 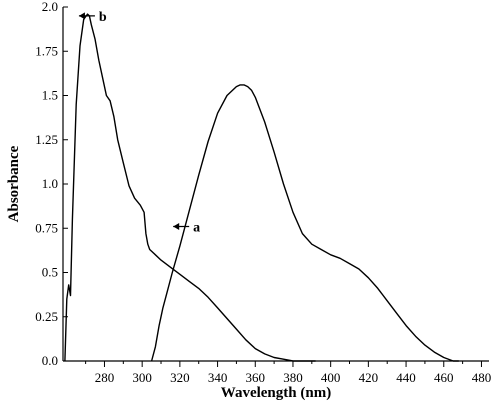 What do you see at coordinates (50, 183) in the screenshot?
I see `y-tick-label: 1.0` at bounding box center [50, 183].